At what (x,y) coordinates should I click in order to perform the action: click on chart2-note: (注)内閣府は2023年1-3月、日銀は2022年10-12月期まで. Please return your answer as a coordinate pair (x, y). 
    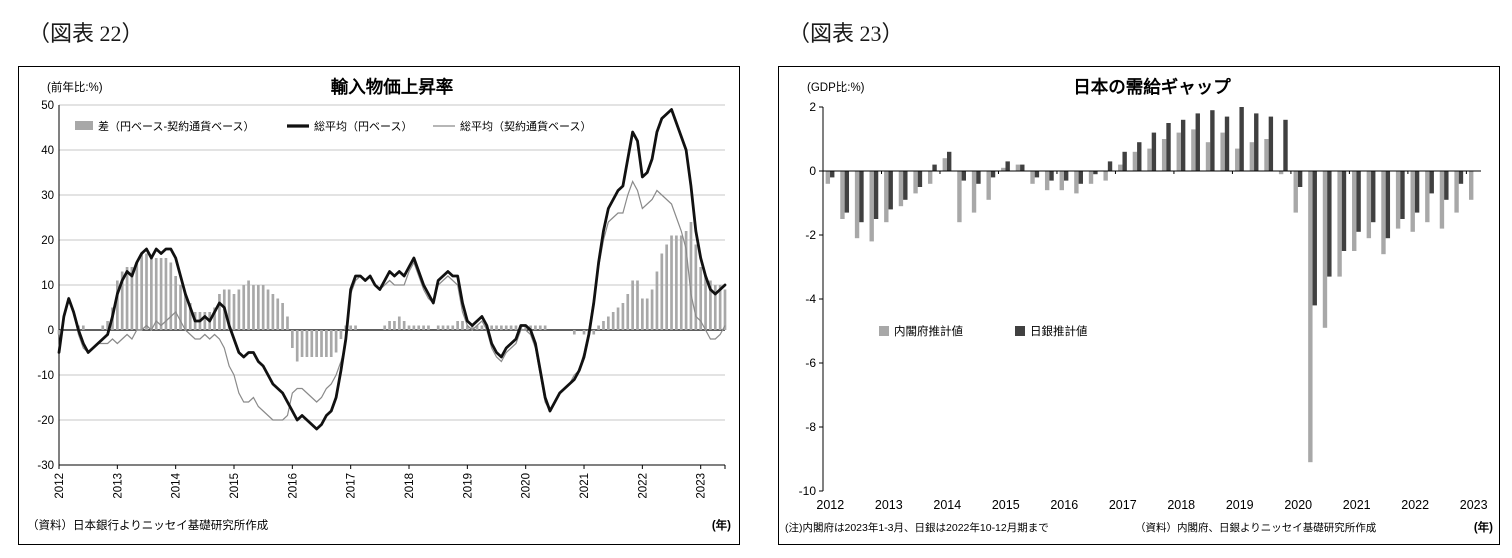
    Looking at the image, I should click on (917, 527).